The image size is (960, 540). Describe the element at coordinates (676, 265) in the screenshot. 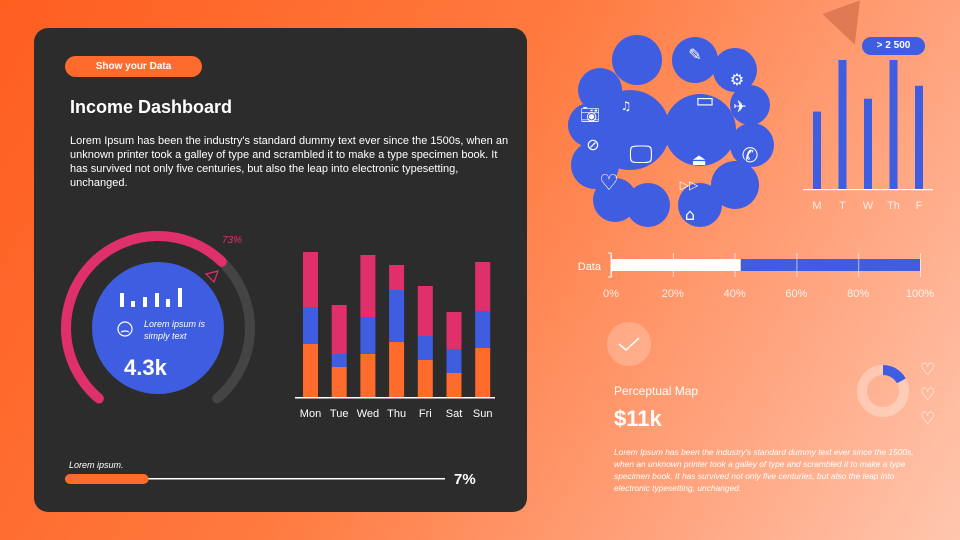

I see `bar-fill` at that location.